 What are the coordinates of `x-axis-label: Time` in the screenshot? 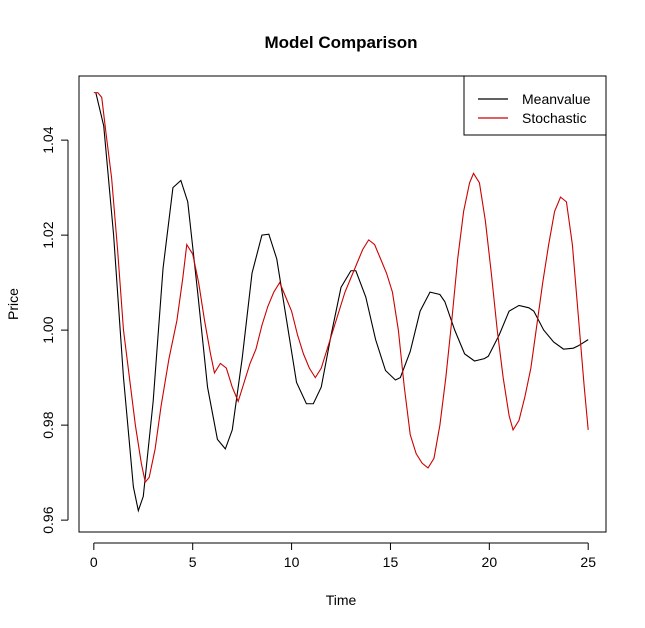 It's located at (341, 600).